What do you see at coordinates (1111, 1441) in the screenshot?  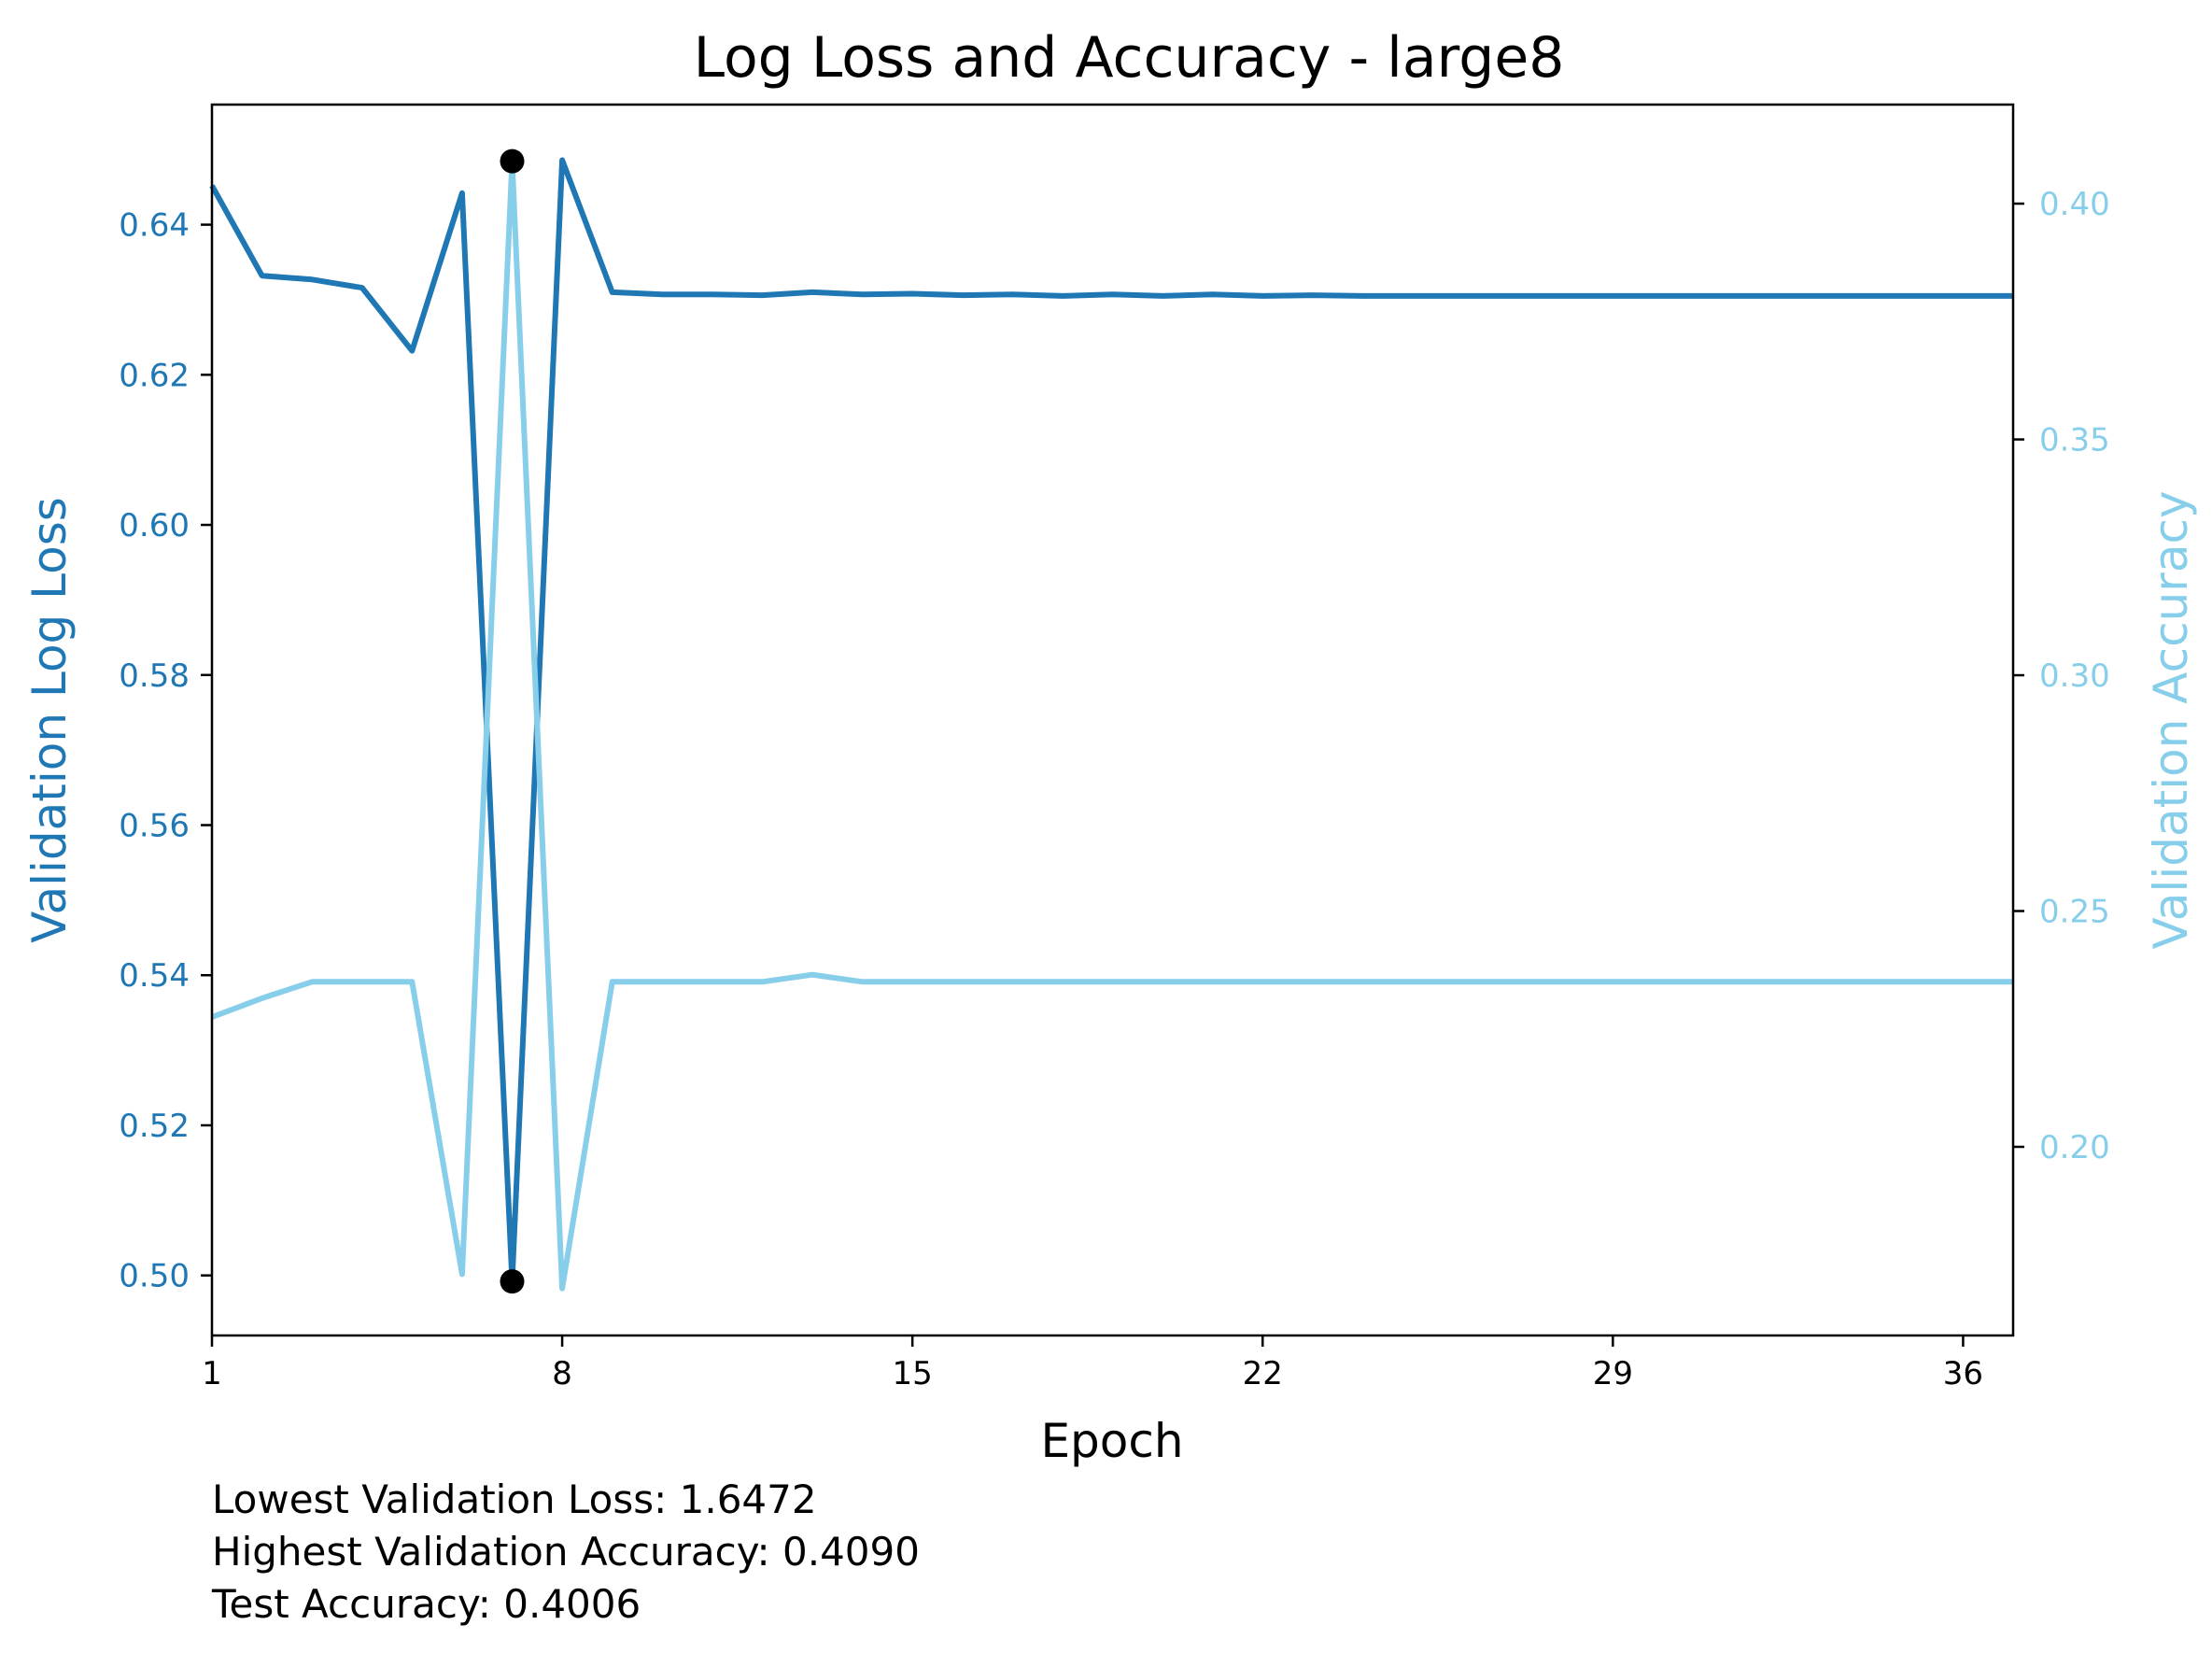 I see `x-axis-label: Epoch` at bounding box center [1111, 1441].